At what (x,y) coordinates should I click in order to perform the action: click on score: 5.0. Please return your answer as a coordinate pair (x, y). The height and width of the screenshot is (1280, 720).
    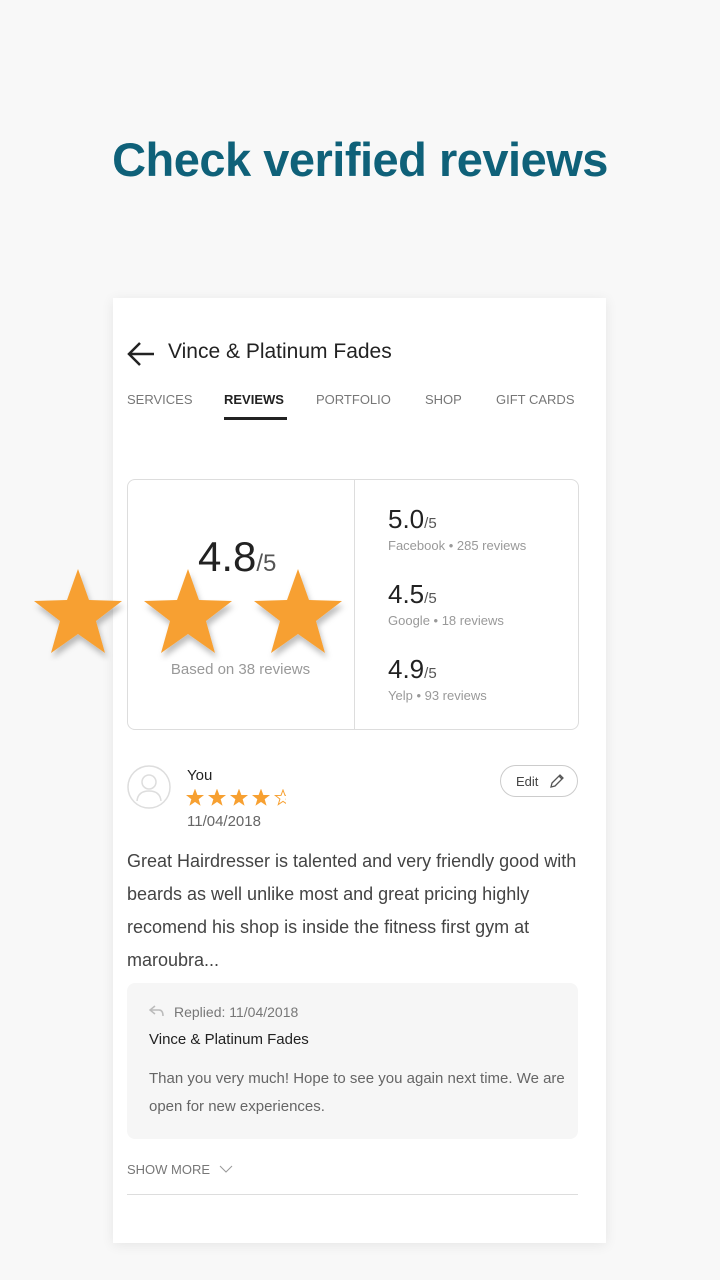
    Looking at the image, I should click on (406, 519).